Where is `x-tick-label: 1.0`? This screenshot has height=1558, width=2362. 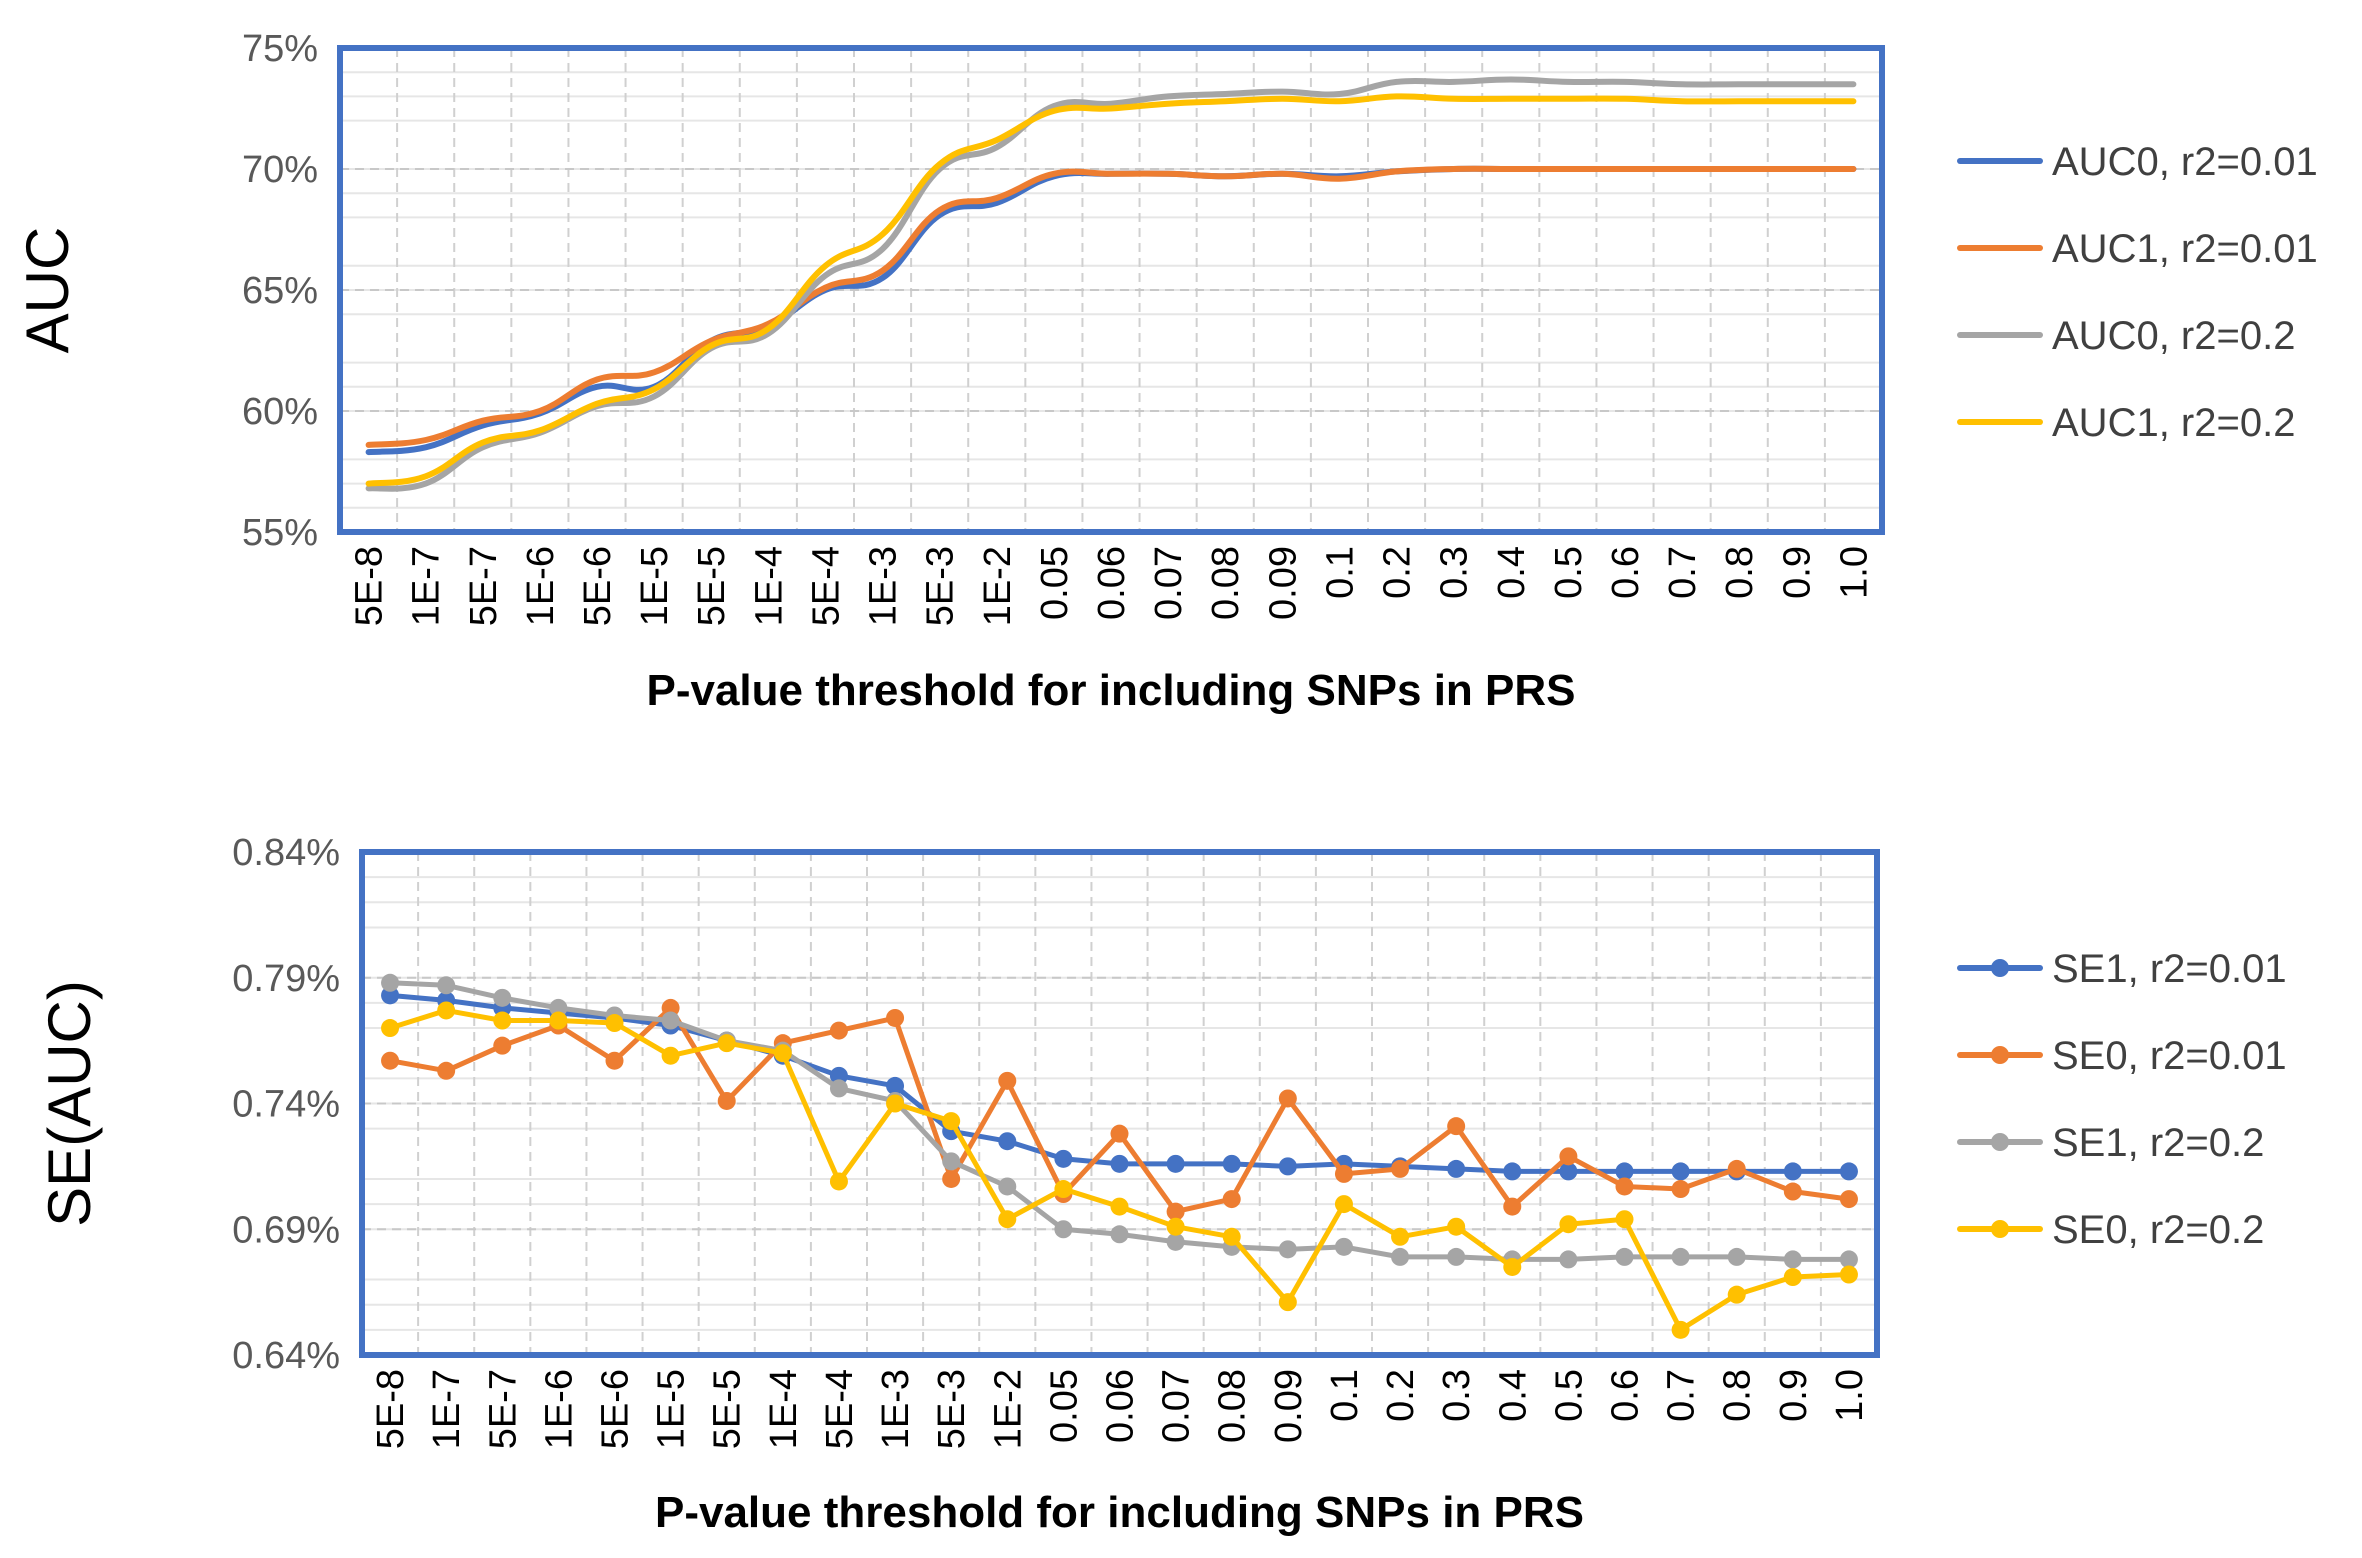 x-tick-label: 1.0 is located at coordinates (1854, 572).